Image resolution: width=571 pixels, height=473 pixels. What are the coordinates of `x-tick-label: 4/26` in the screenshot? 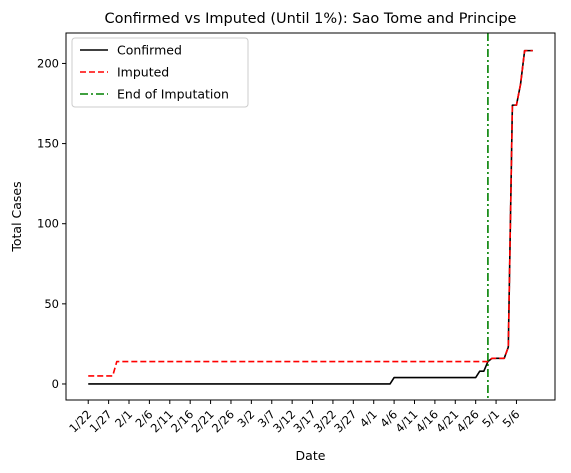 It's located at (468, 421).